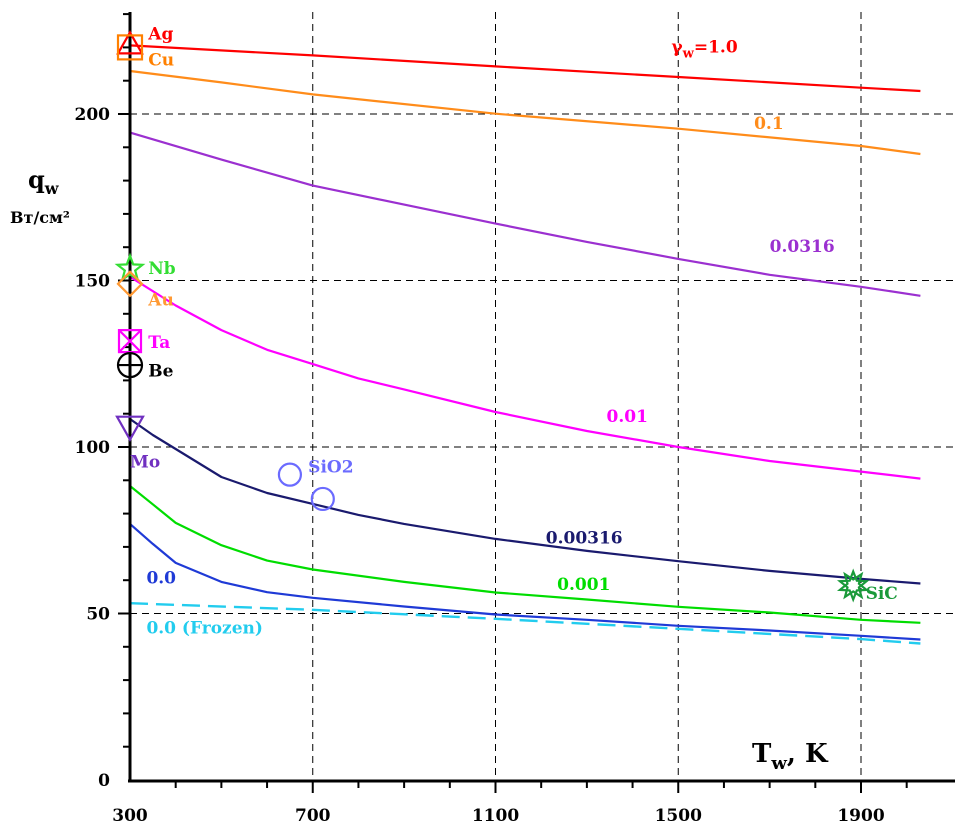 This screenshot has height=836, width=968. I want to click on y-tick-label: 200, so click(93, 115).